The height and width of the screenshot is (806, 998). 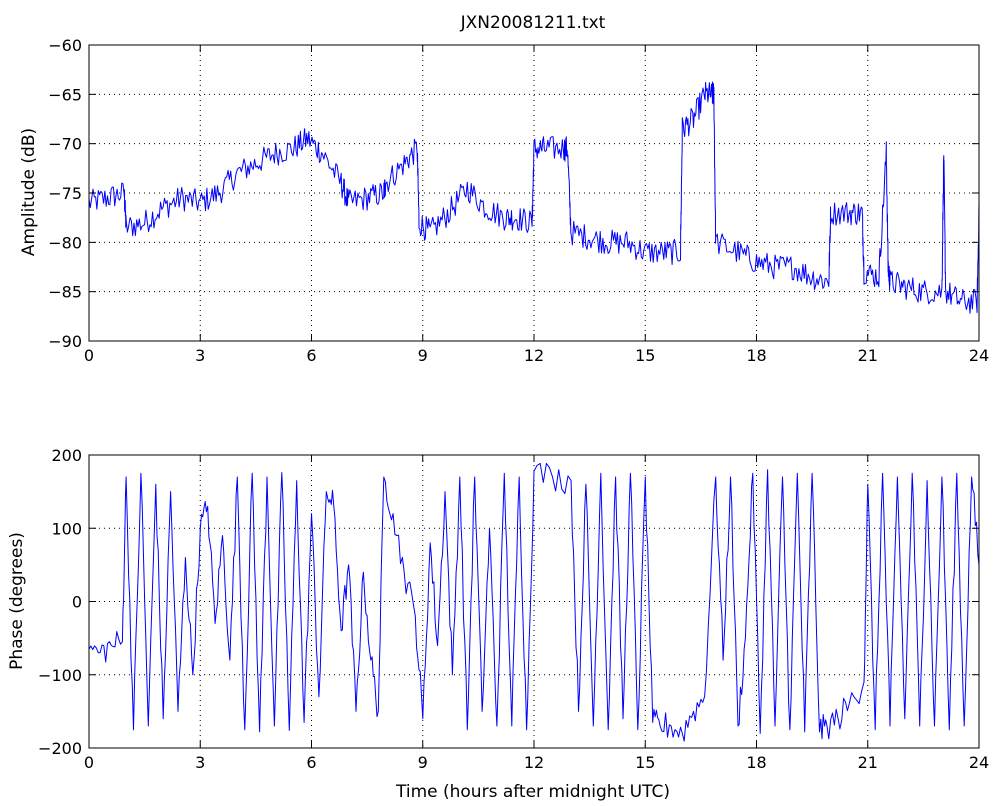 What do you see at coordinates (60, 748) in the screenshot?
I see `y-tick-label: −200` at bounding box center [60, 748].